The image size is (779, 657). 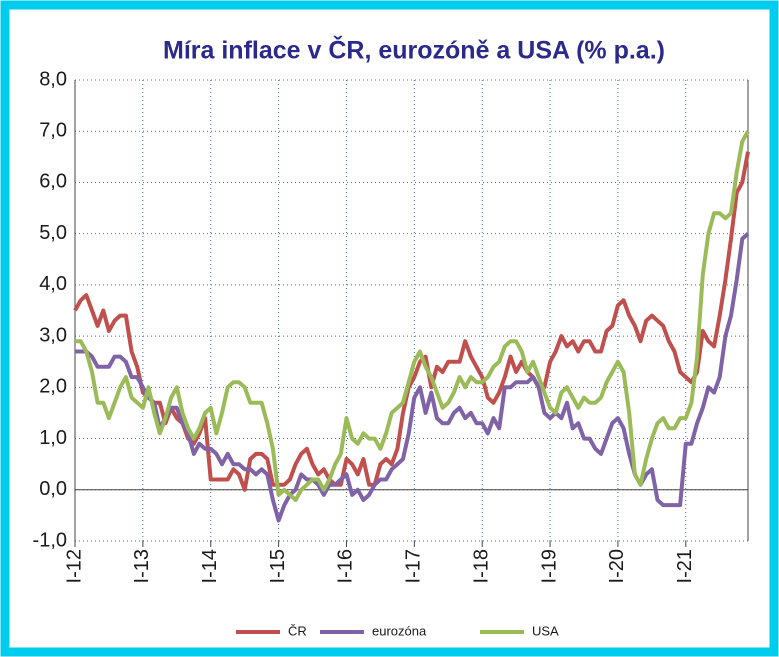 What do you see at coordinates (210, 566) in the screenshot?
I see `x-tick-label: I-14` at bounding box center [210, 566].